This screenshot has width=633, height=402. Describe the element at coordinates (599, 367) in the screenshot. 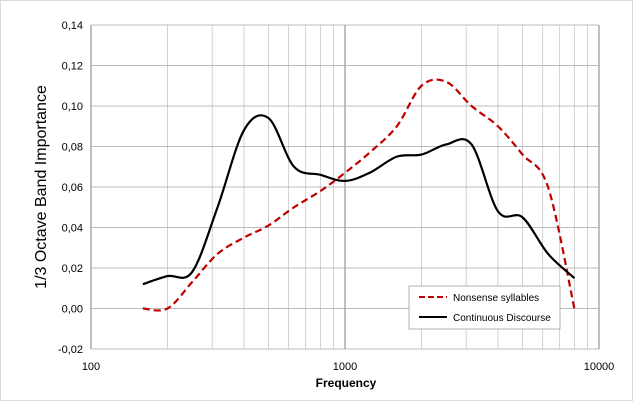

I see `x-tick-label: 10000` at that location.